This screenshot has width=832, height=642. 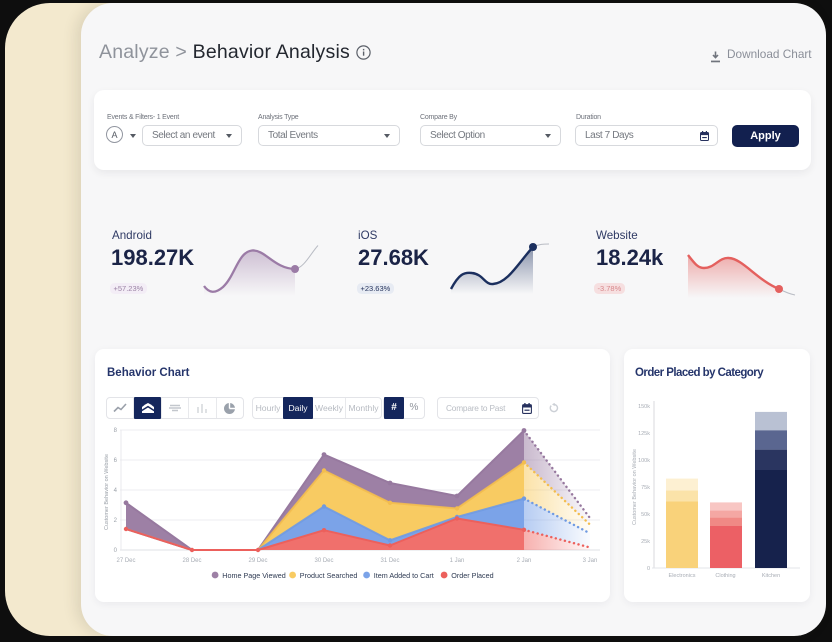 I want to click on svg-text: 1 Jan, so click(x=457, y=561).